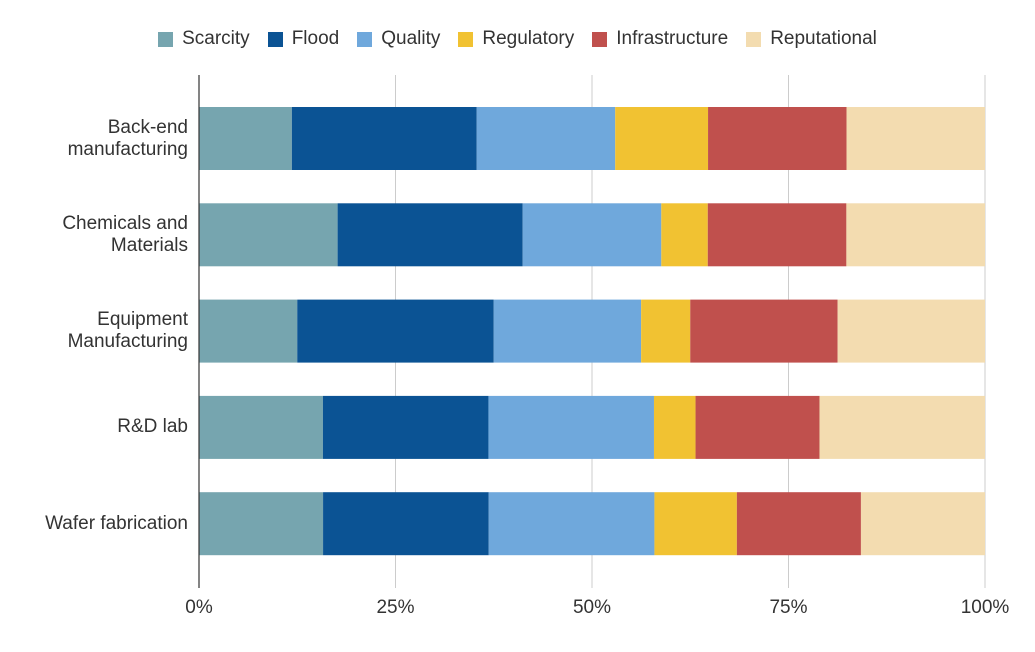 The image size is (1035, 652). I want to click on category-label: Equipment Manufacturing, so click(127, 331).